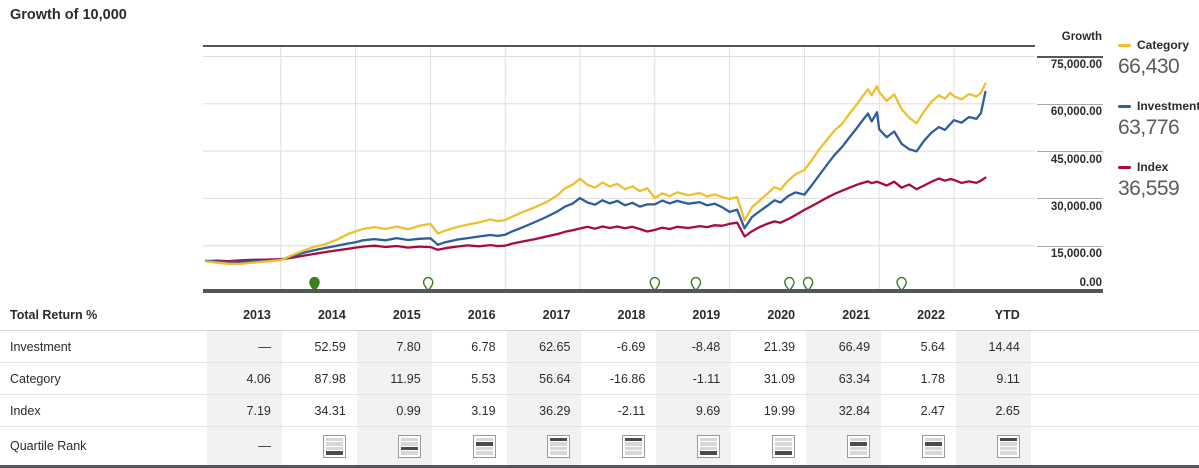 The height and width of the screenshot is (468, 1199). What do you see at coordinates (1149, 66) in the screenshot?
I see `legend-value-category: 66,430` at bounding box center [1149, 66].